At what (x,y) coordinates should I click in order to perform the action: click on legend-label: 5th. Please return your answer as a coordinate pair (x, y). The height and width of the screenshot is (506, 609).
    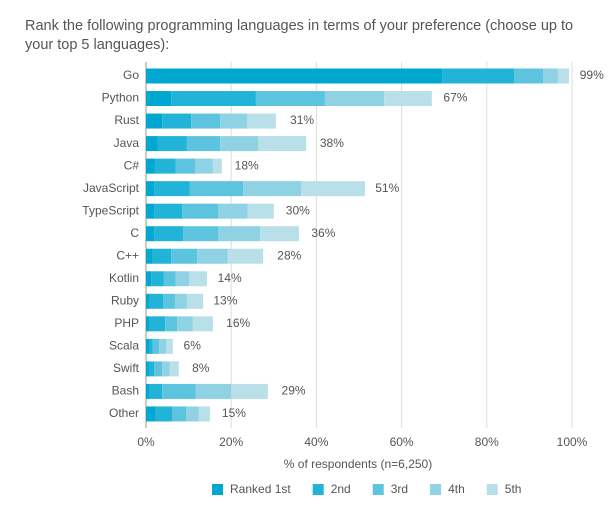
    Looking at the image, I should click on (513, 489).